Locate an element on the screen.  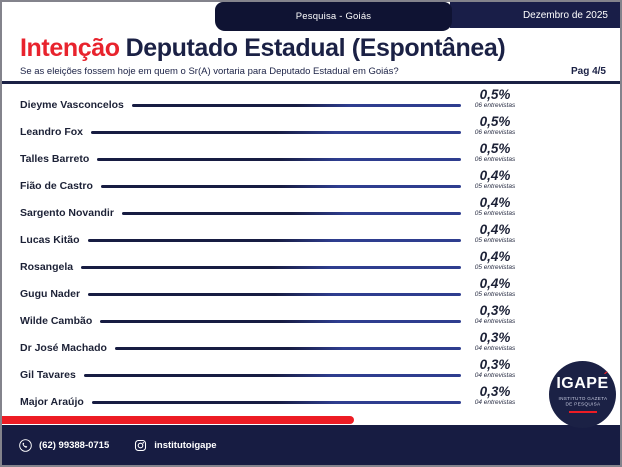
instagram-icon is located at coordinates (141, 445).